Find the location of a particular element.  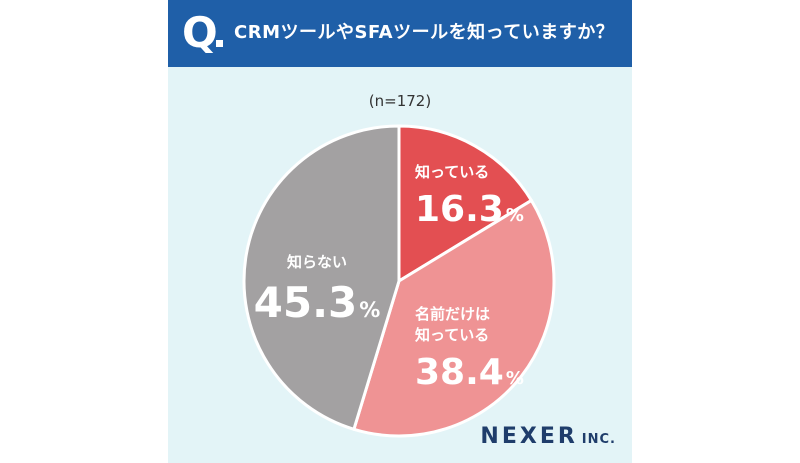

slice-name-dont-know: 知らない is located at coordinates (317, 262).